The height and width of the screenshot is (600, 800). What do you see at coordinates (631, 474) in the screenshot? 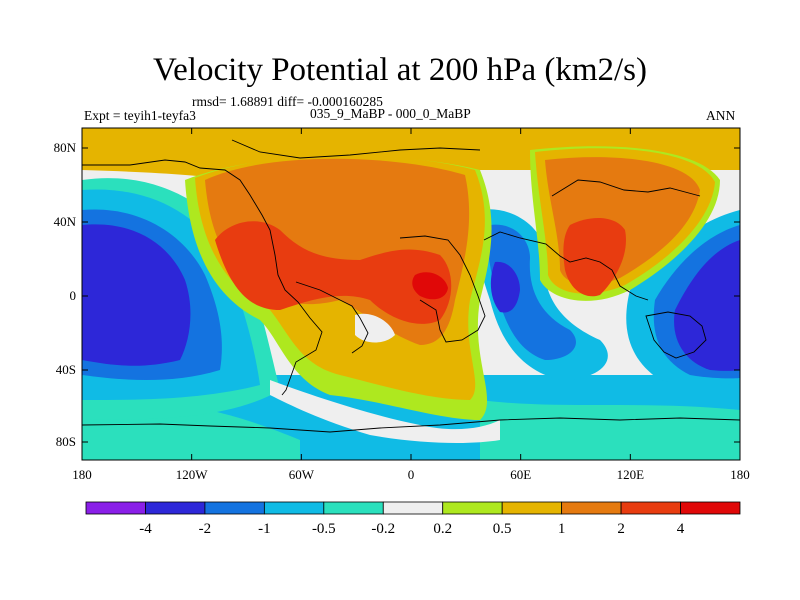
I see `lon-label: 120E` at bounding box center [631, 474].